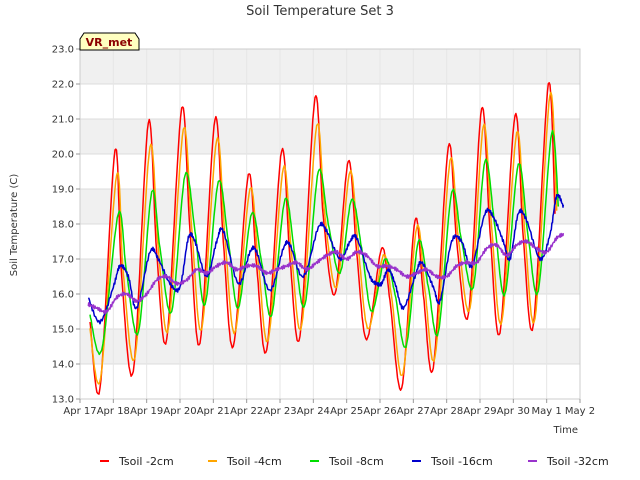 Image resolution: width=640 pixels, height=480 pixels. I want to click on legend-label: Tsoil -32cm, so click(577, 461).